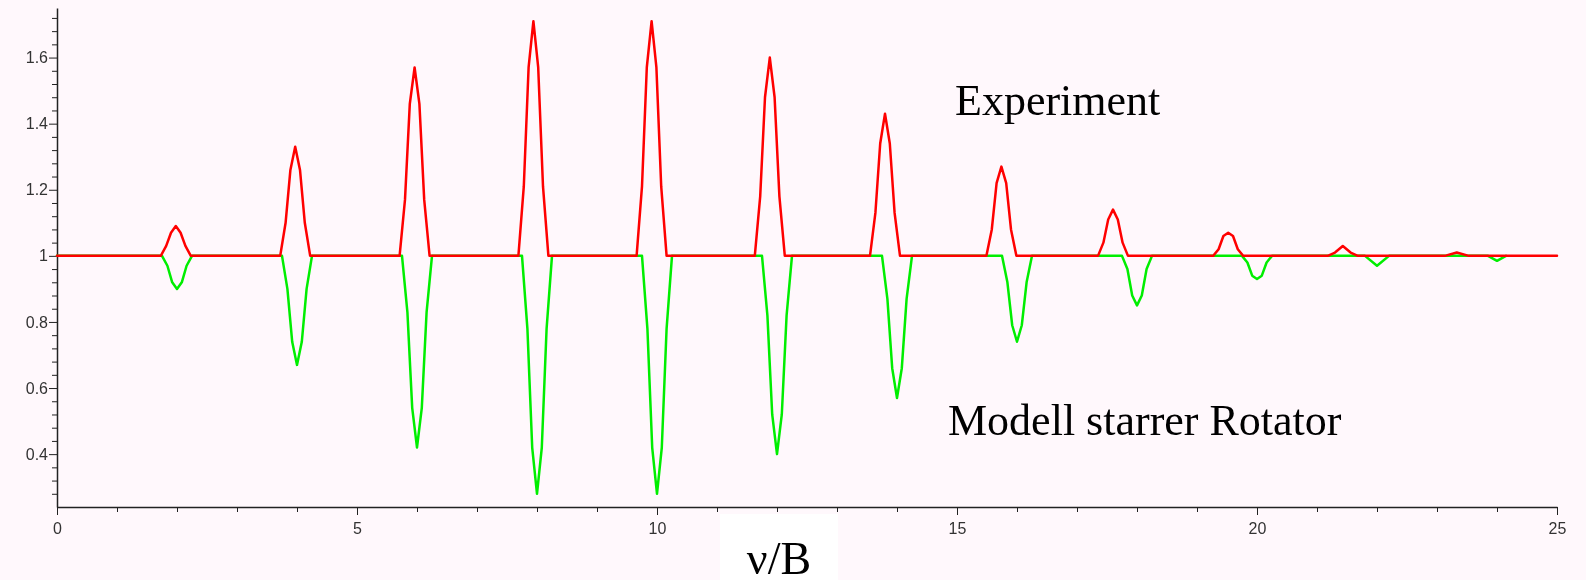 The height and width of the screenshot is (580, 1586). I want to click on x-tick-label: 0, so click(58, 528).